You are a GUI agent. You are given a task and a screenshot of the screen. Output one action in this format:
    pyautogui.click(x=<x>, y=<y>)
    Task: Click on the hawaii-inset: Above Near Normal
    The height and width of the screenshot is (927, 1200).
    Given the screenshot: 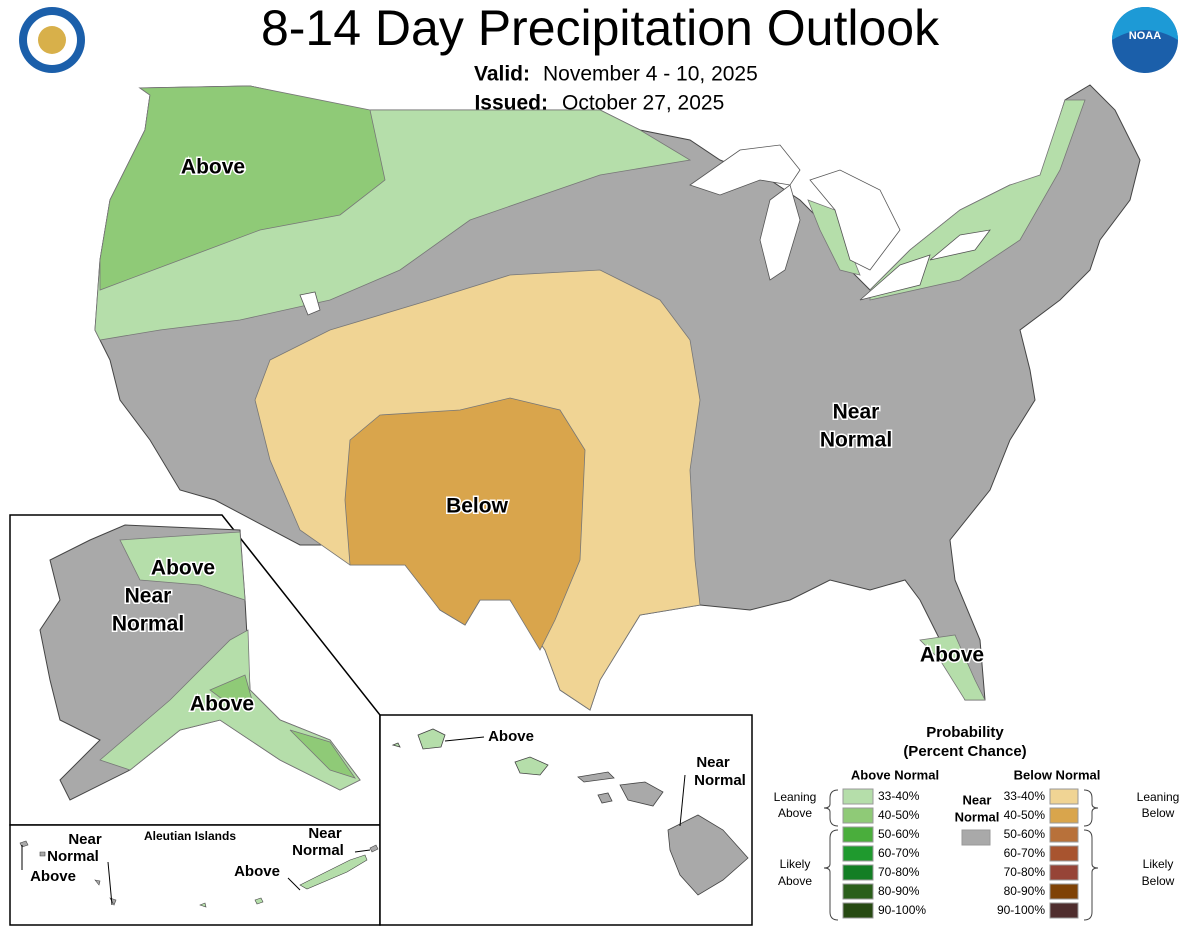 What is the action you would take?
    pyautogui.click(x=566, y=820)
    